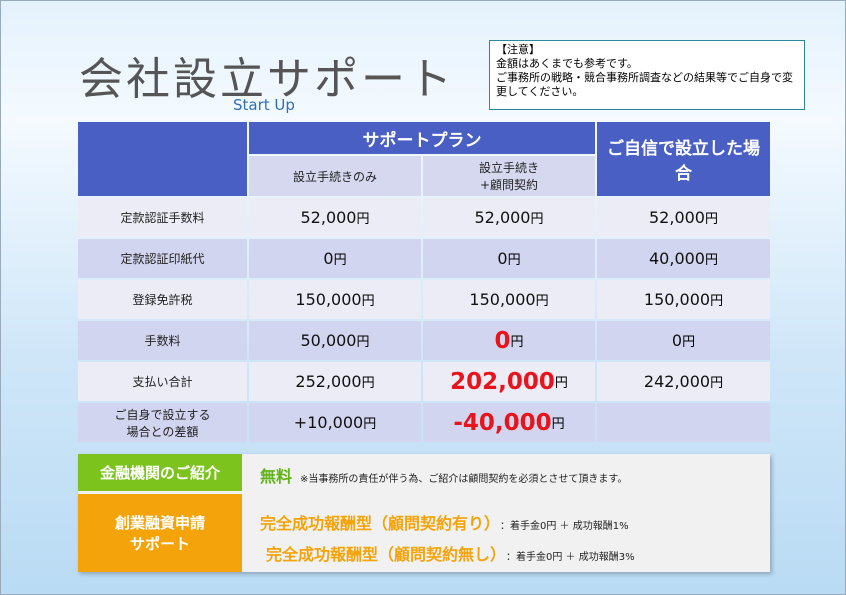  What do you see at coordinates (677, 258) in the screenshot?
I see `amount: 40,000` at bounding box center [677, 258].